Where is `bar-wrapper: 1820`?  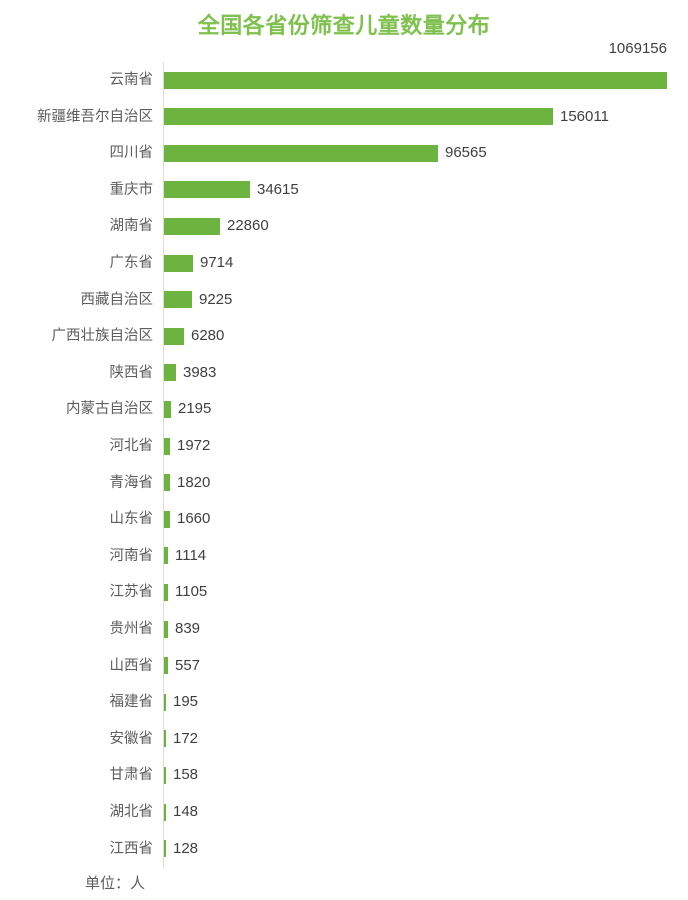 bar-wrapper: 1820 is located at coordinates (187, 483).